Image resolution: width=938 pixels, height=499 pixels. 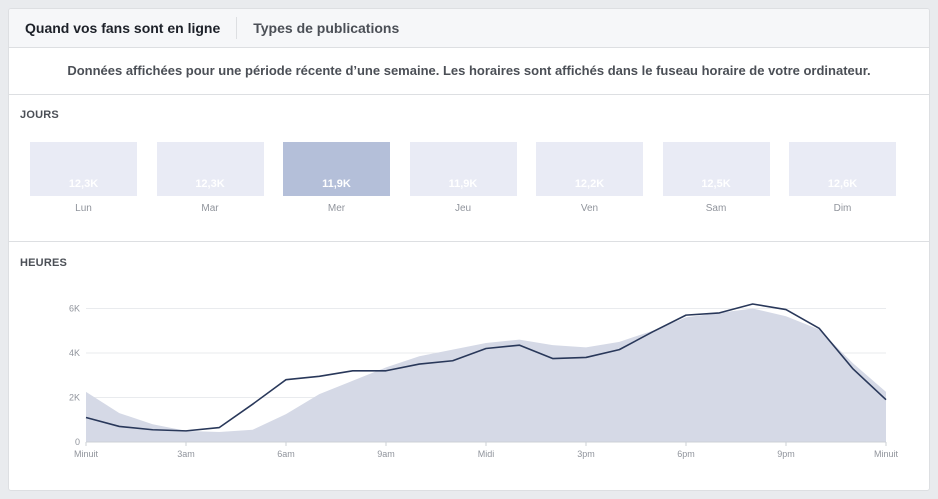 I want to click on day-bar: 12,6K, so click(x=842, y=169).